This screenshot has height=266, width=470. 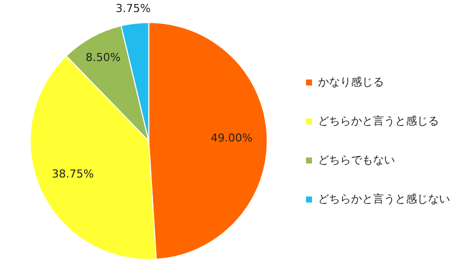 I want to click on legend-label: どちらでもない, so click(x=356, y=159).